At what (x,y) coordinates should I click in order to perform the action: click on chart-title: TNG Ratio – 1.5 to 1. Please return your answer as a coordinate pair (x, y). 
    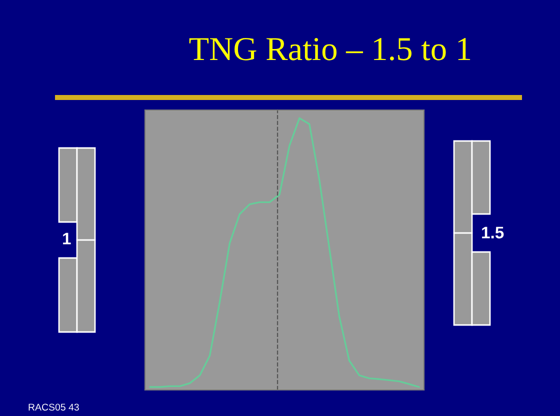
    Looking at the image, I should click on (329, 49).